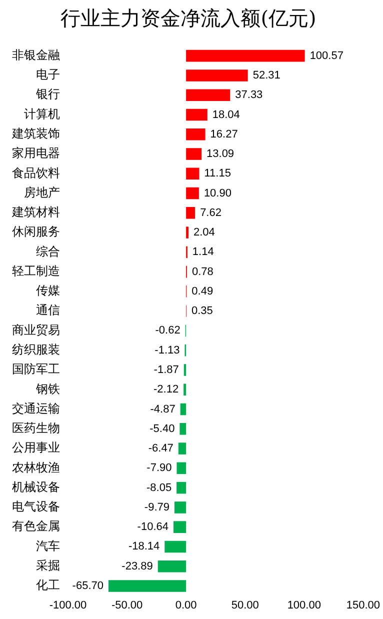  I want to click on y-tick-label: 家用电器, so click(36, 153).